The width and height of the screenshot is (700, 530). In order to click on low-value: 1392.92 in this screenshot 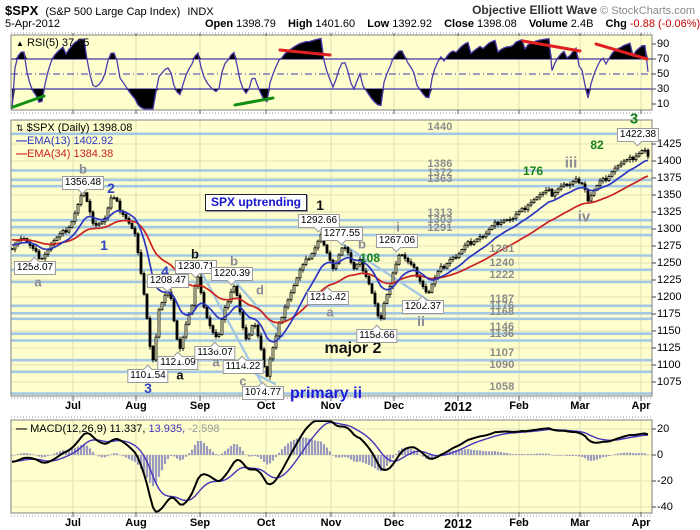, I will do `click(412, 24)`.